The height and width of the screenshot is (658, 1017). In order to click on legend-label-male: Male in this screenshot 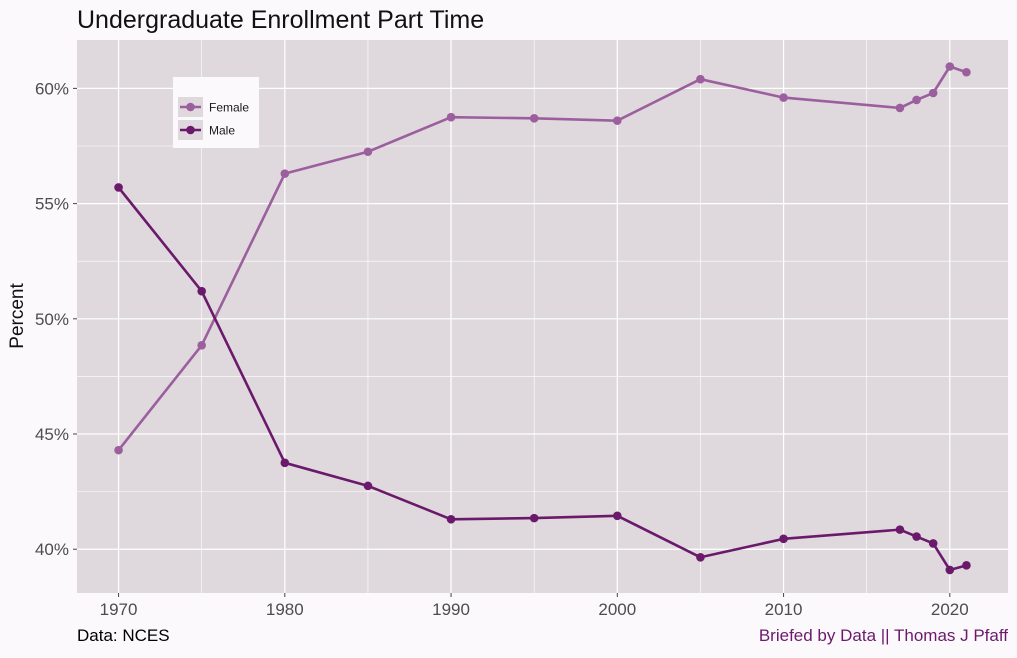, I will do `click(222, 131)`.